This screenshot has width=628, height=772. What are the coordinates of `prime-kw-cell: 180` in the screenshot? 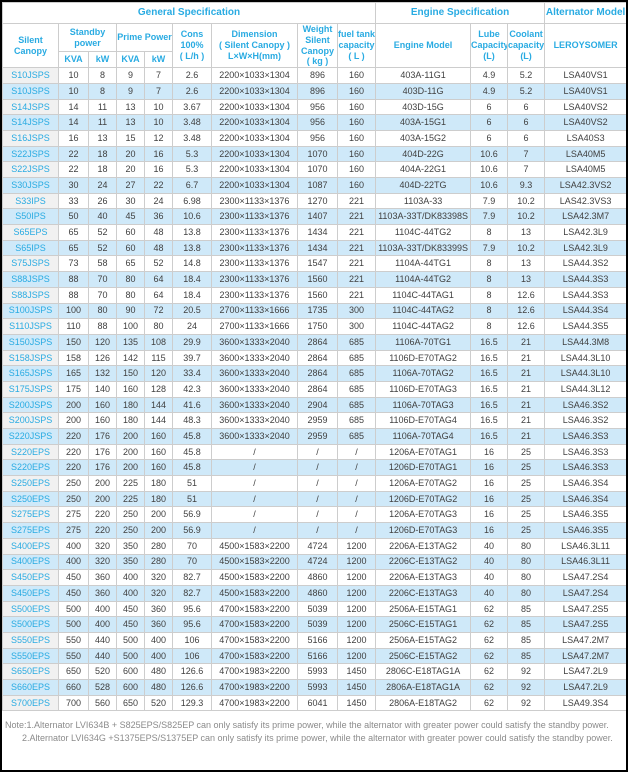 It's located at (158, 499).